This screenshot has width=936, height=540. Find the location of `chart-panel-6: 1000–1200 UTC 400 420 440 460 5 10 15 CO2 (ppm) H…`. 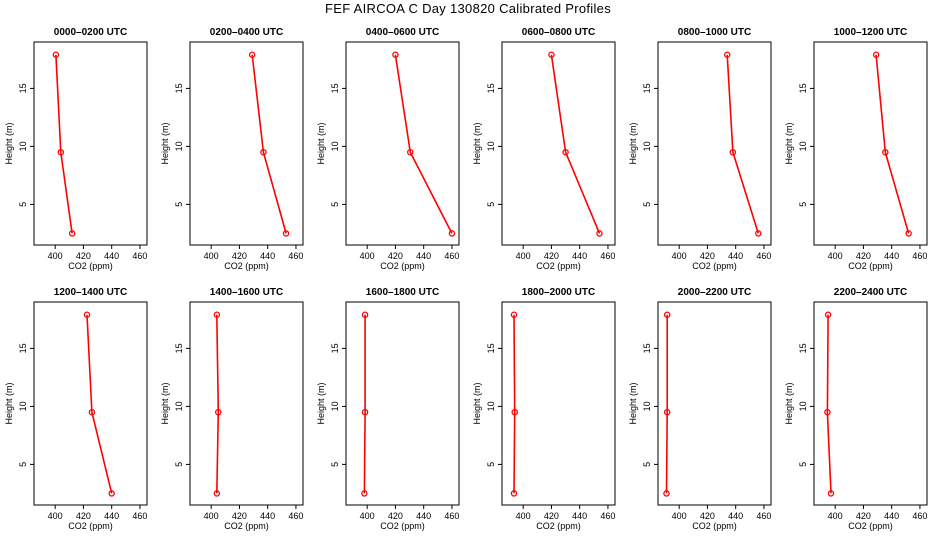

chart-panel-6: 1000–1200 UTC 400 420 440 460 5 10 15 CO2 (ppm) H… is located at coordinates (856, 149).